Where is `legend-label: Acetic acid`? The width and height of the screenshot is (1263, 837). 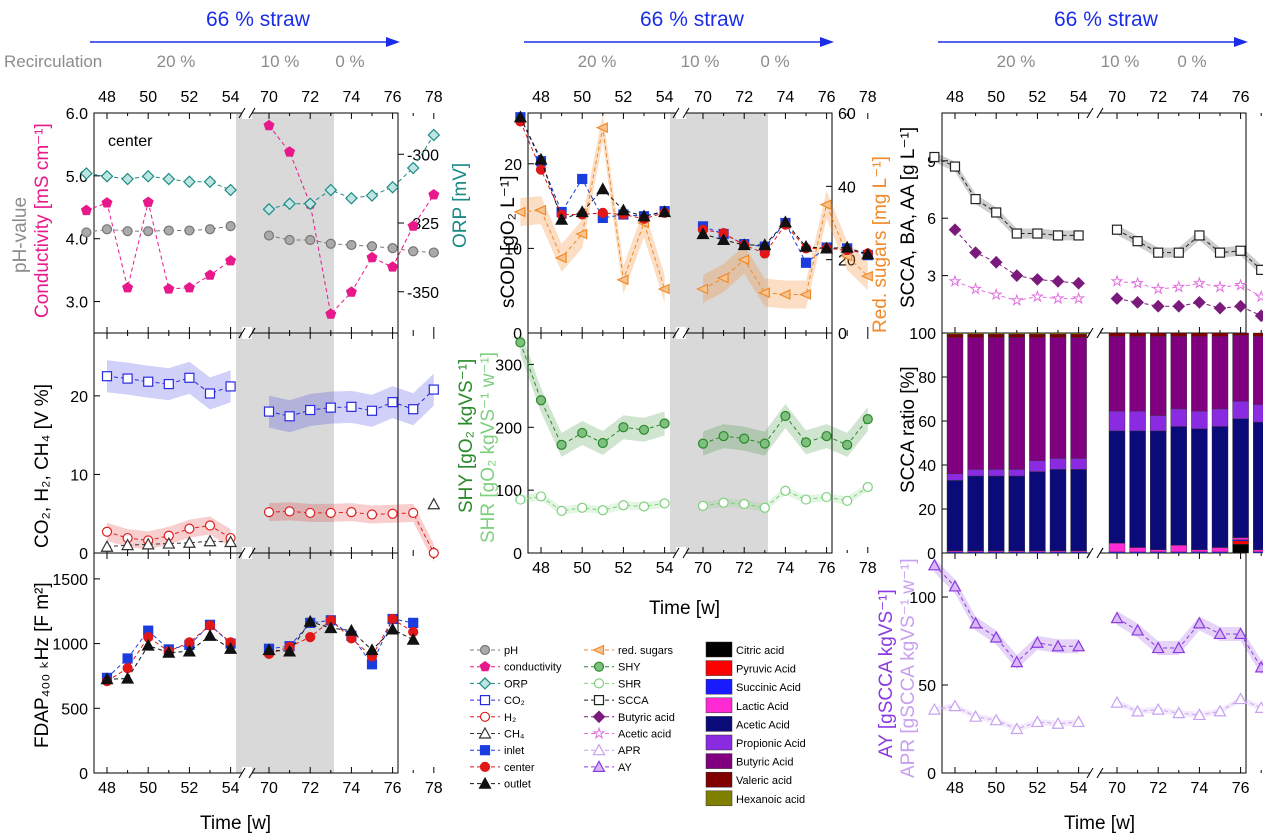
legend-label: Acetic acid is located at coordinates (644, 735).